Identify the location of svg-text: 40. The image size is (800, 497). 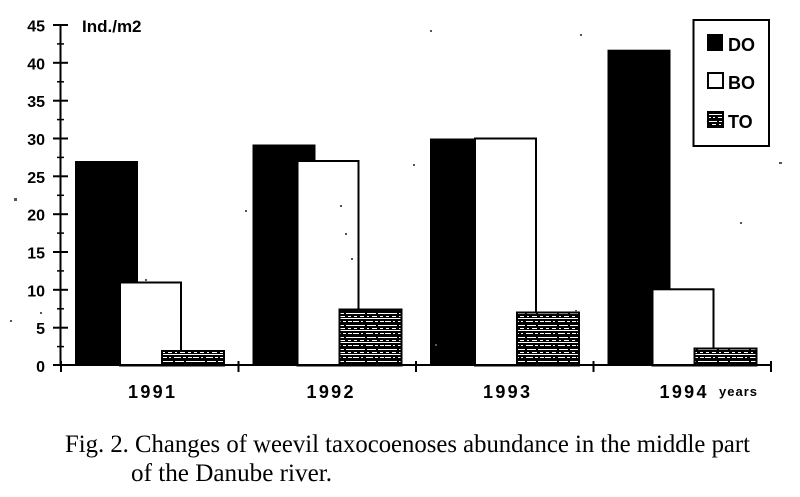
(36, 64).